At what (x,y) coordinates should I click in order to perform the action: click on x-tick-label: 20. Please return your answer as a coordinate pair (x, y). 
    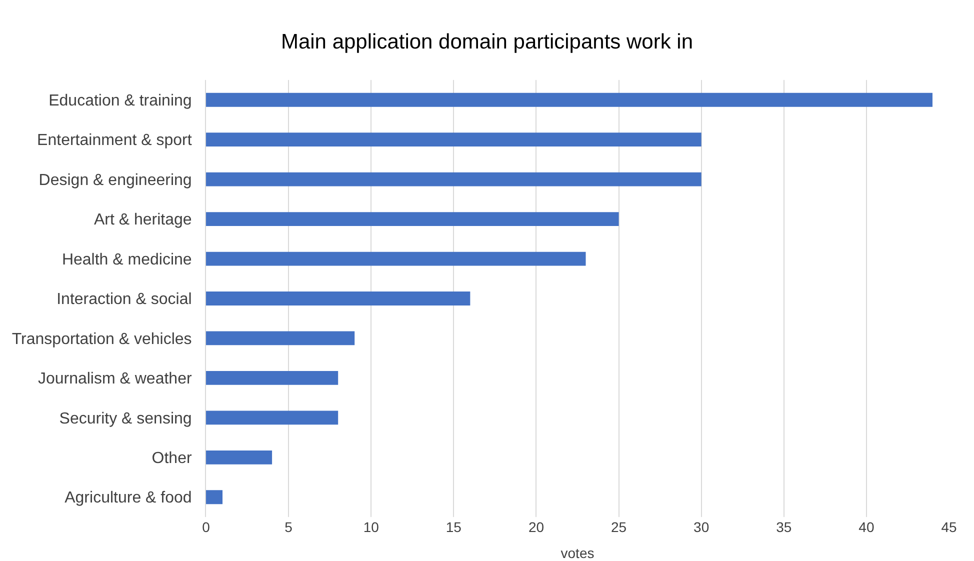
    Looking at the image, I should click on (536, 527).